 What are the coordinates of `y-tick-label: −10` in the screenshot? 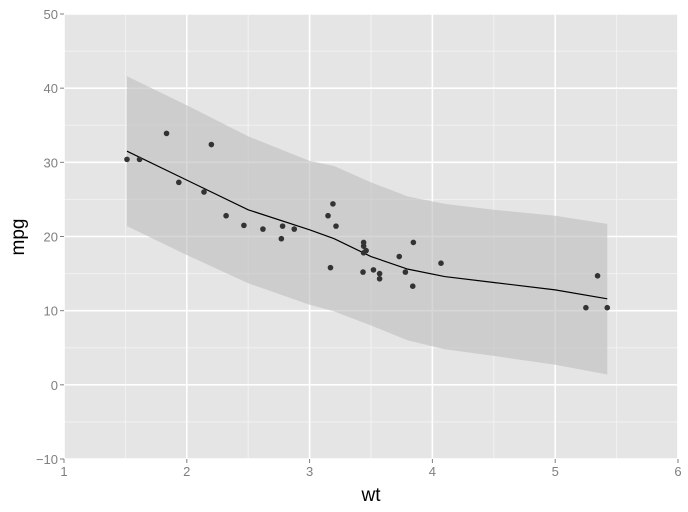 It's located at (47, 459).